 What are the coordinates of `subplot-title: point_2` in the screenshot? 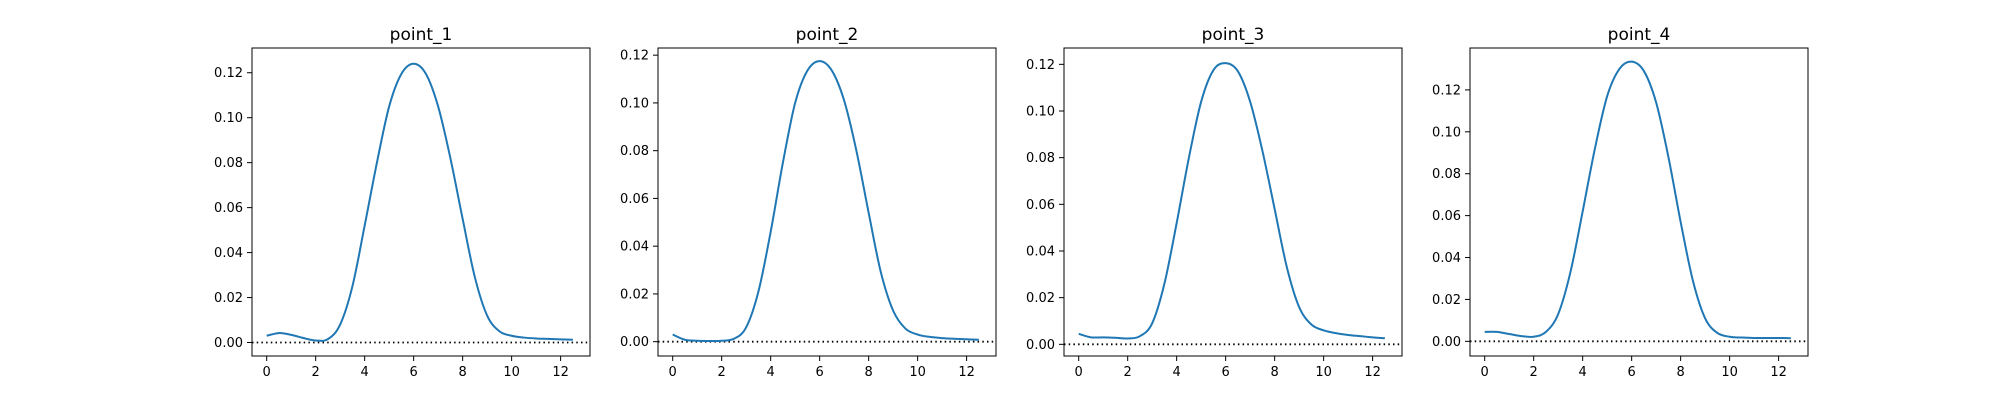 It's located at (827, 35).